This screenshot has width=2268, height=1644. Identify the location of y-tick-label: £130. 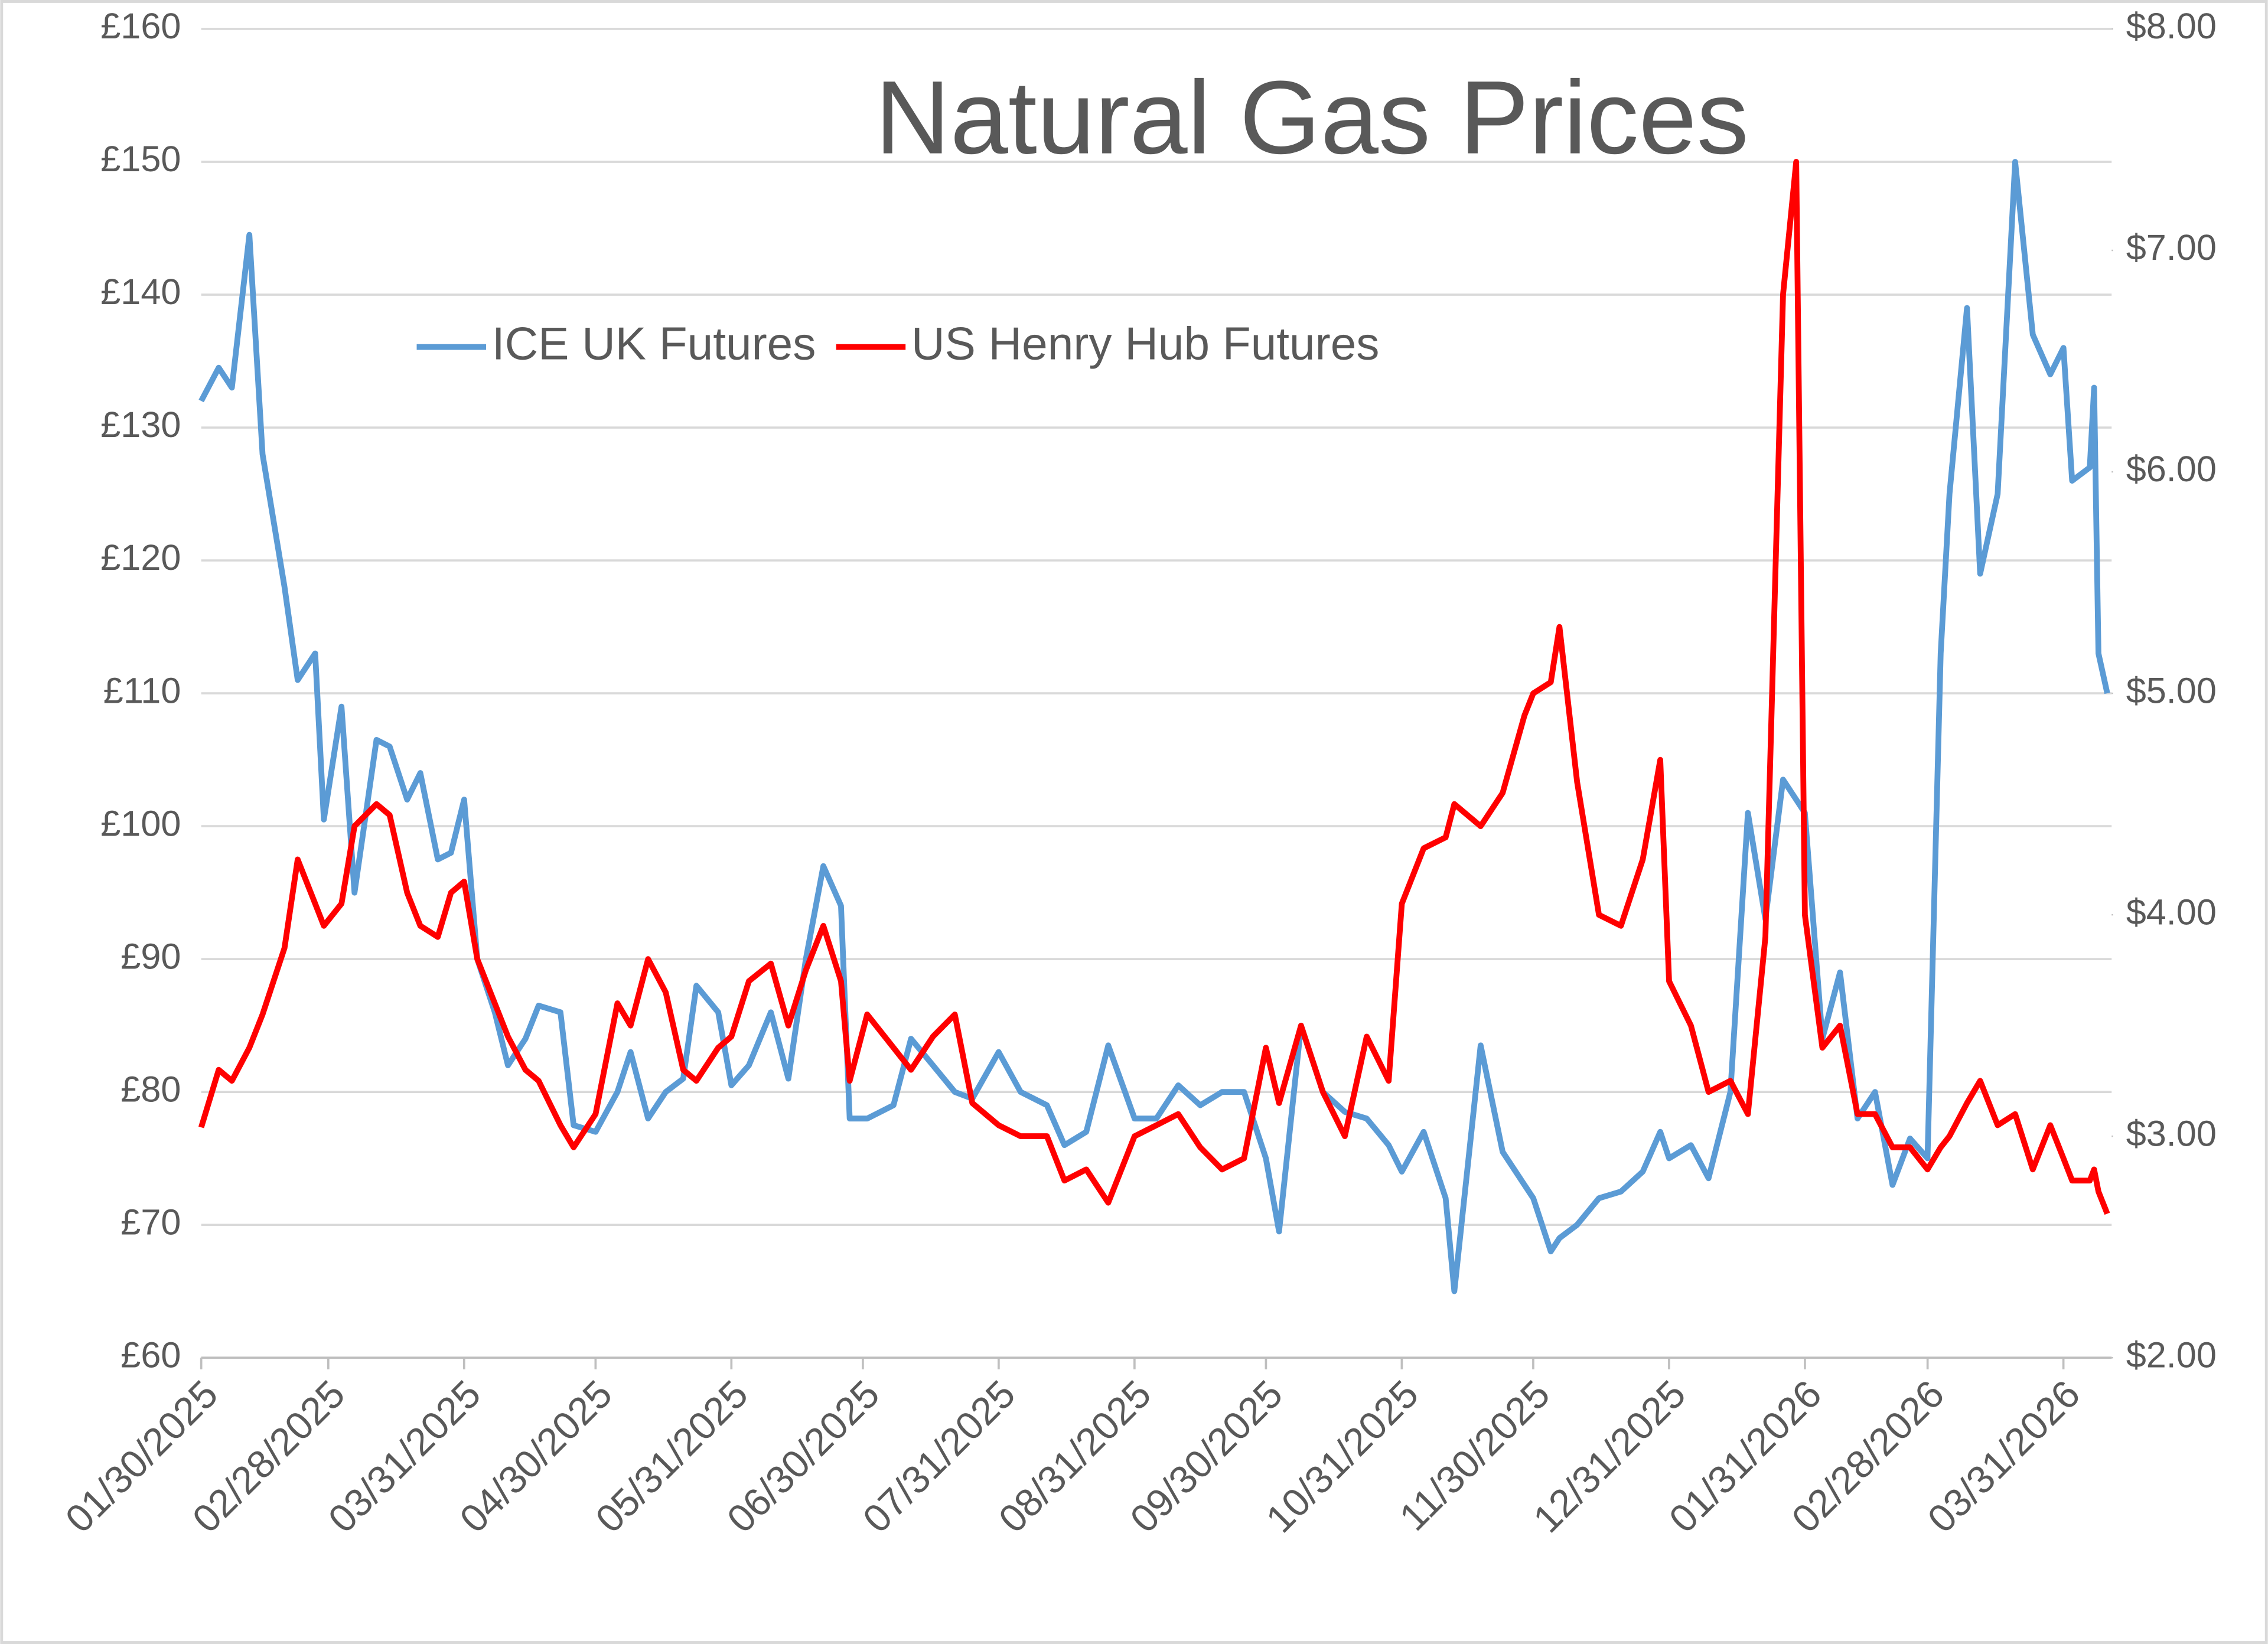
(140, 425).